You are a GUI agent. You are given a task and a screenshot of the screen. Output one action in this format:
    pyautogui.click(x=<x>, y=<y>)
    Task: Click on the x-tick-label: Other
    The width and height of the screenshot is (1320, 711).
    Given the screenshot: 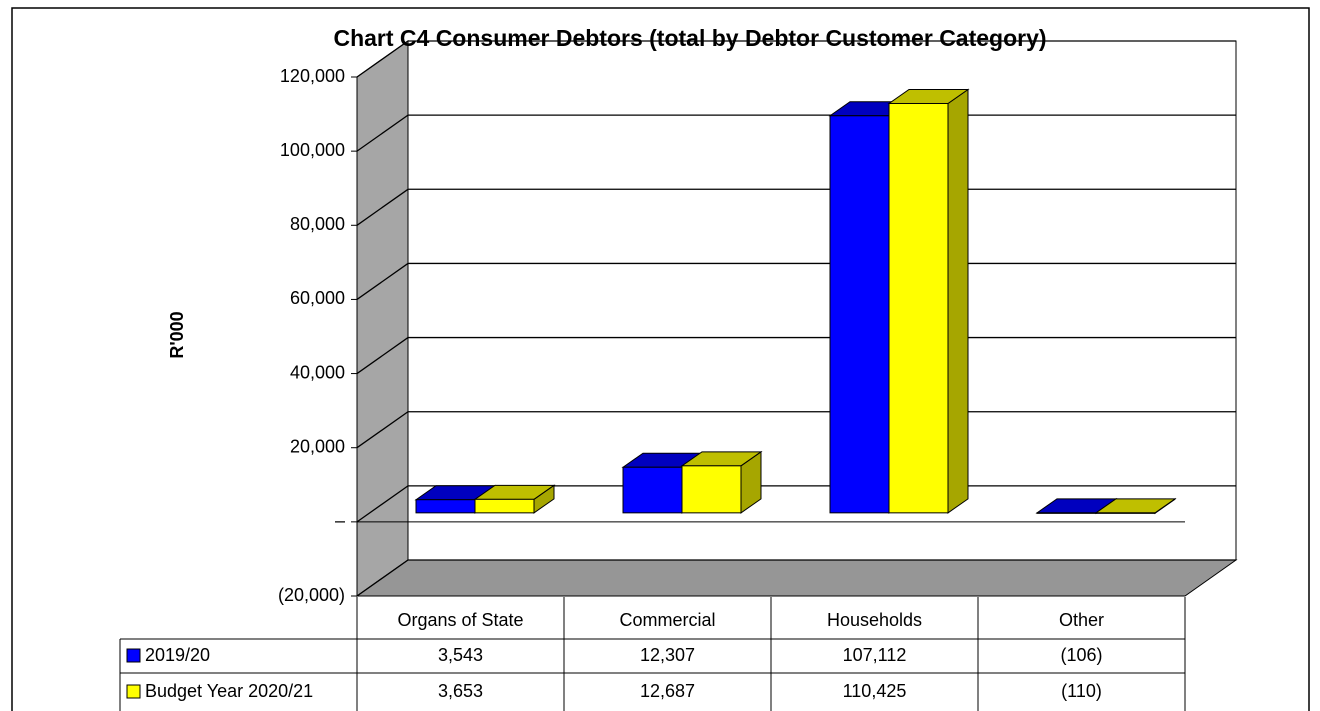 What is the action you would take?
    pyautogui.click(x=1081, y=620)
    